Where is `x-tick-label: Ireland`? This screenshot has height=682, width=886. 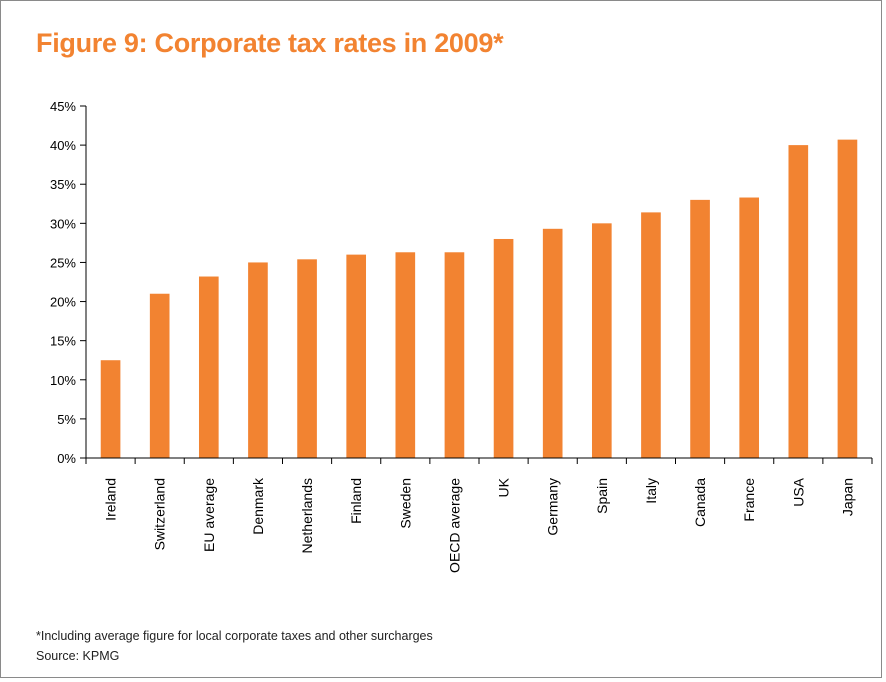 x-tick-label: Ireland is located at coordinates (111, 499).